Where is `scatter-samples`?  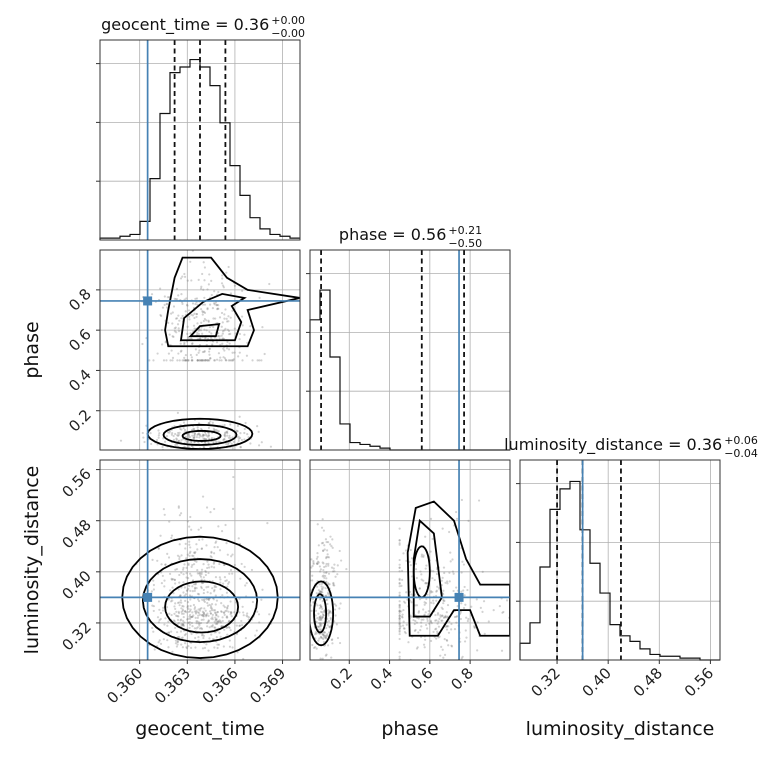 scatter-samples is located at coordinates (410, 579).